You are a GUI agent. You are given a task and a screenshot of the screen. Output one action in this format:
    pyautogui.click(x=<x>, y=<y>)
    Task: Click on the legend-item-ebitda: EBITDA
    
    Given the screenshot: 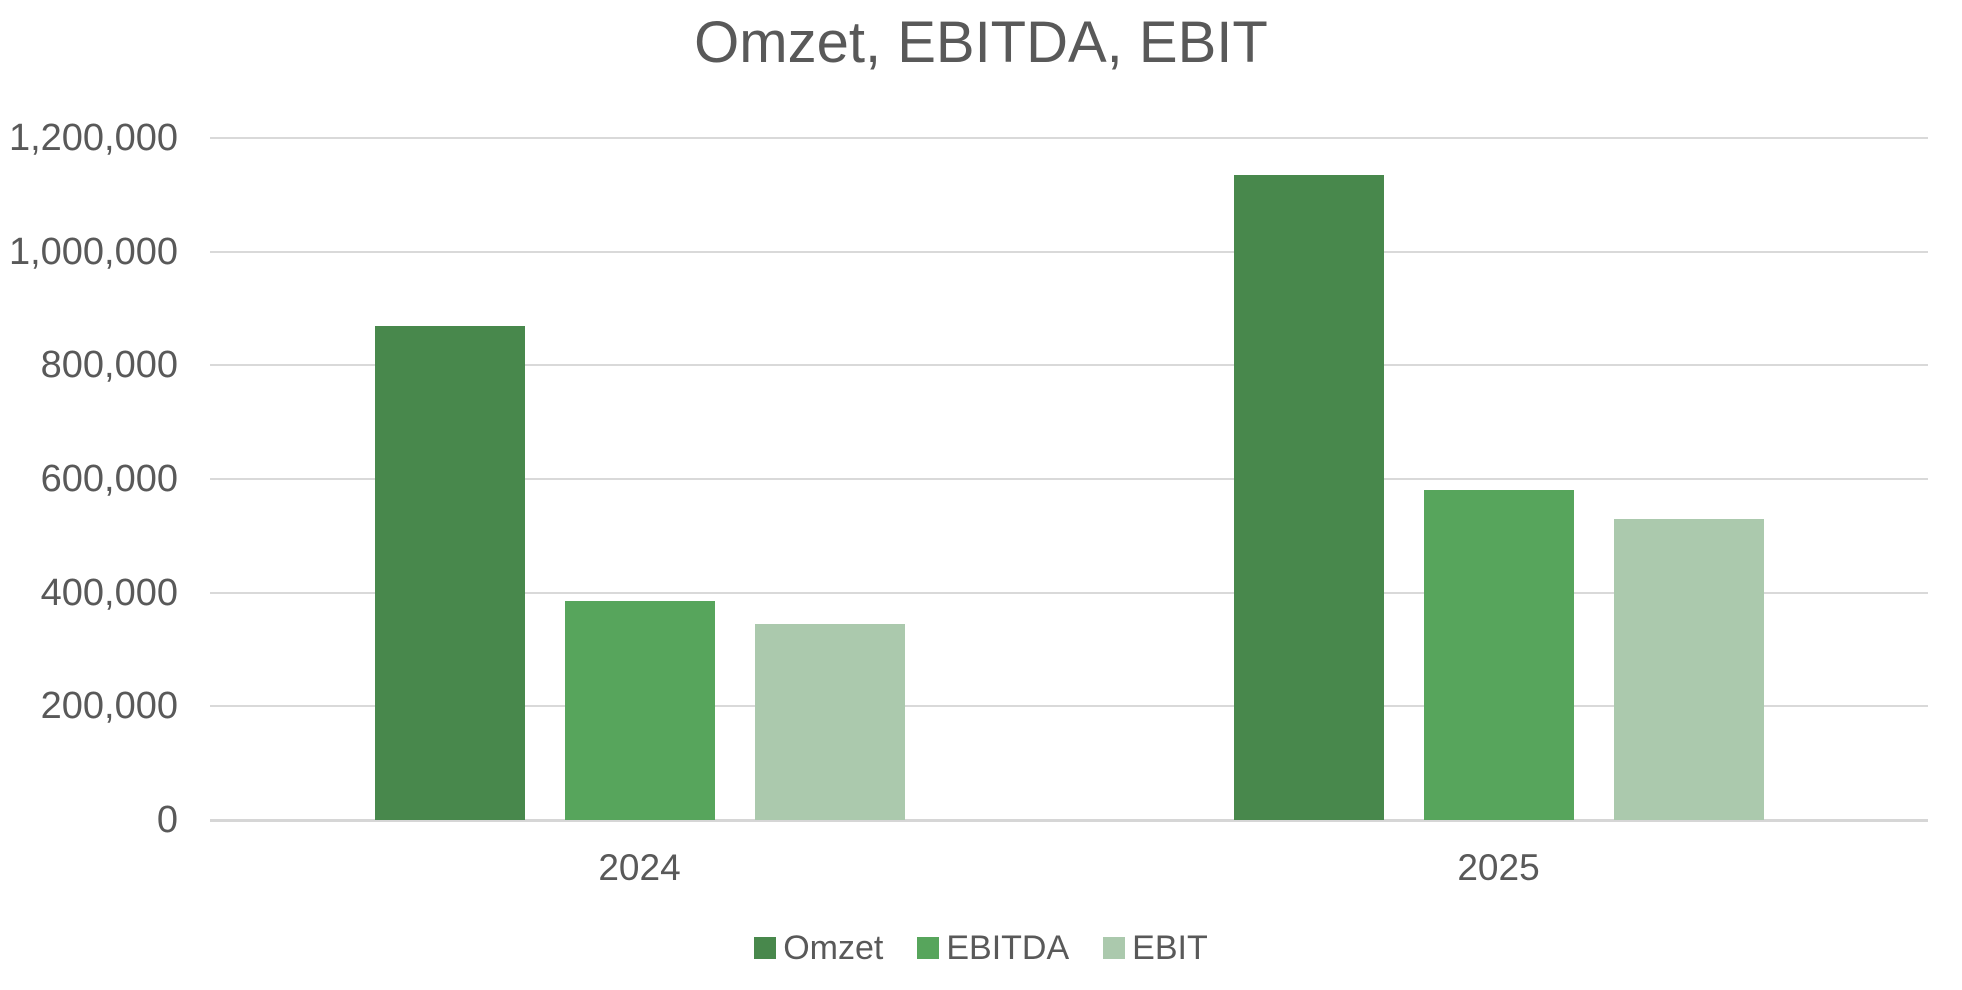 What is the action you would take?
    pyautogui.click(x=993, y=948)
    